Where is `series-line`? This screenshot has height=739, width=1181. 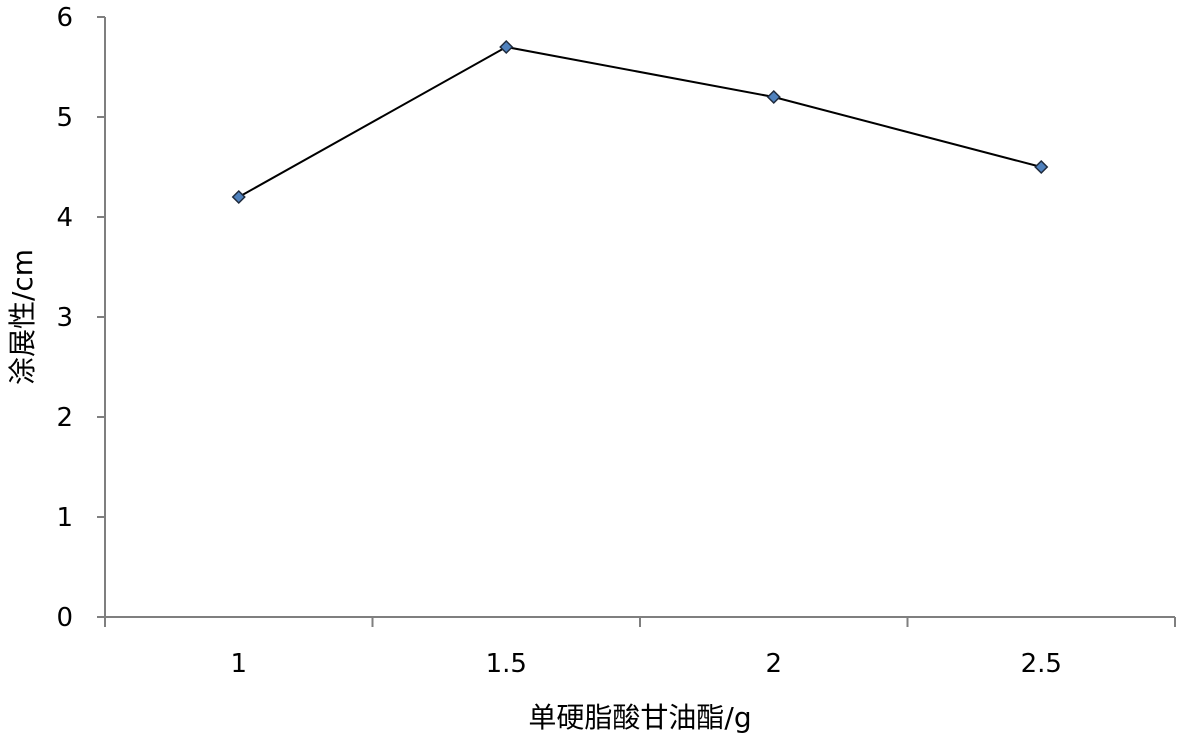
series-line is located at coordinates (640, 121).